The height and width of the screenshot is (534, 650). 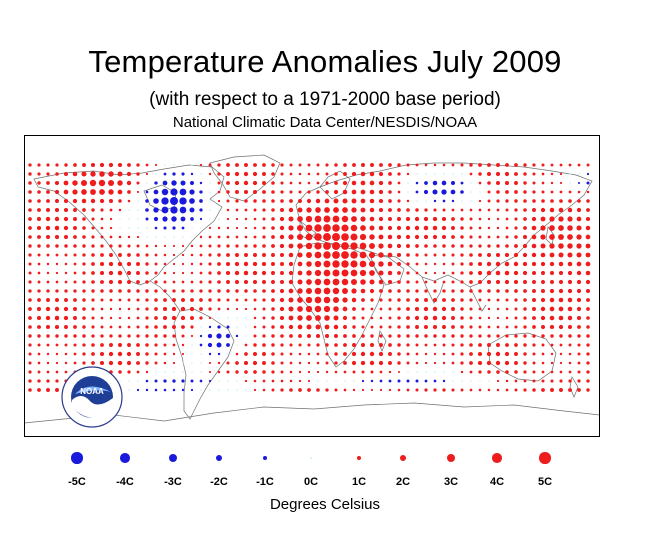 I want to click on coastline-greenland, so click(x=245, y=178).